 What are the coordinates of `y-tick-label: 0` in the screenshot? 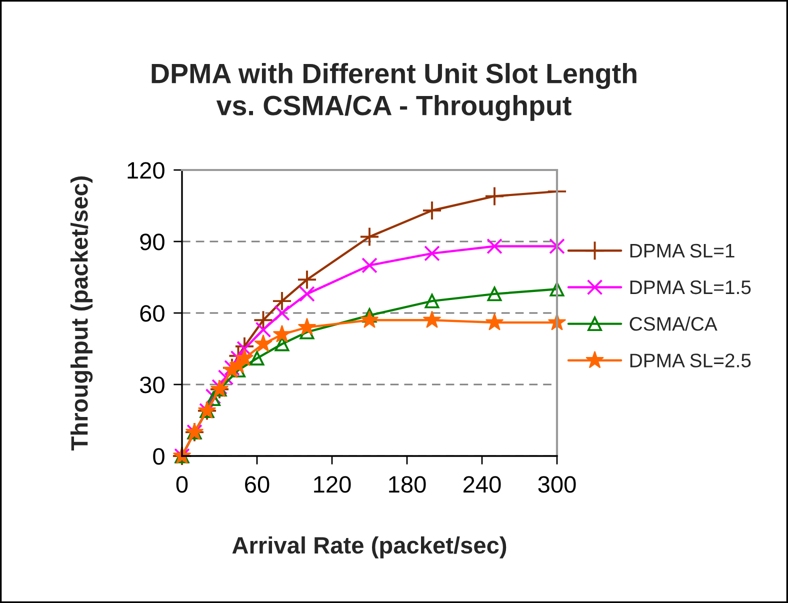 It's located at (158, 456).